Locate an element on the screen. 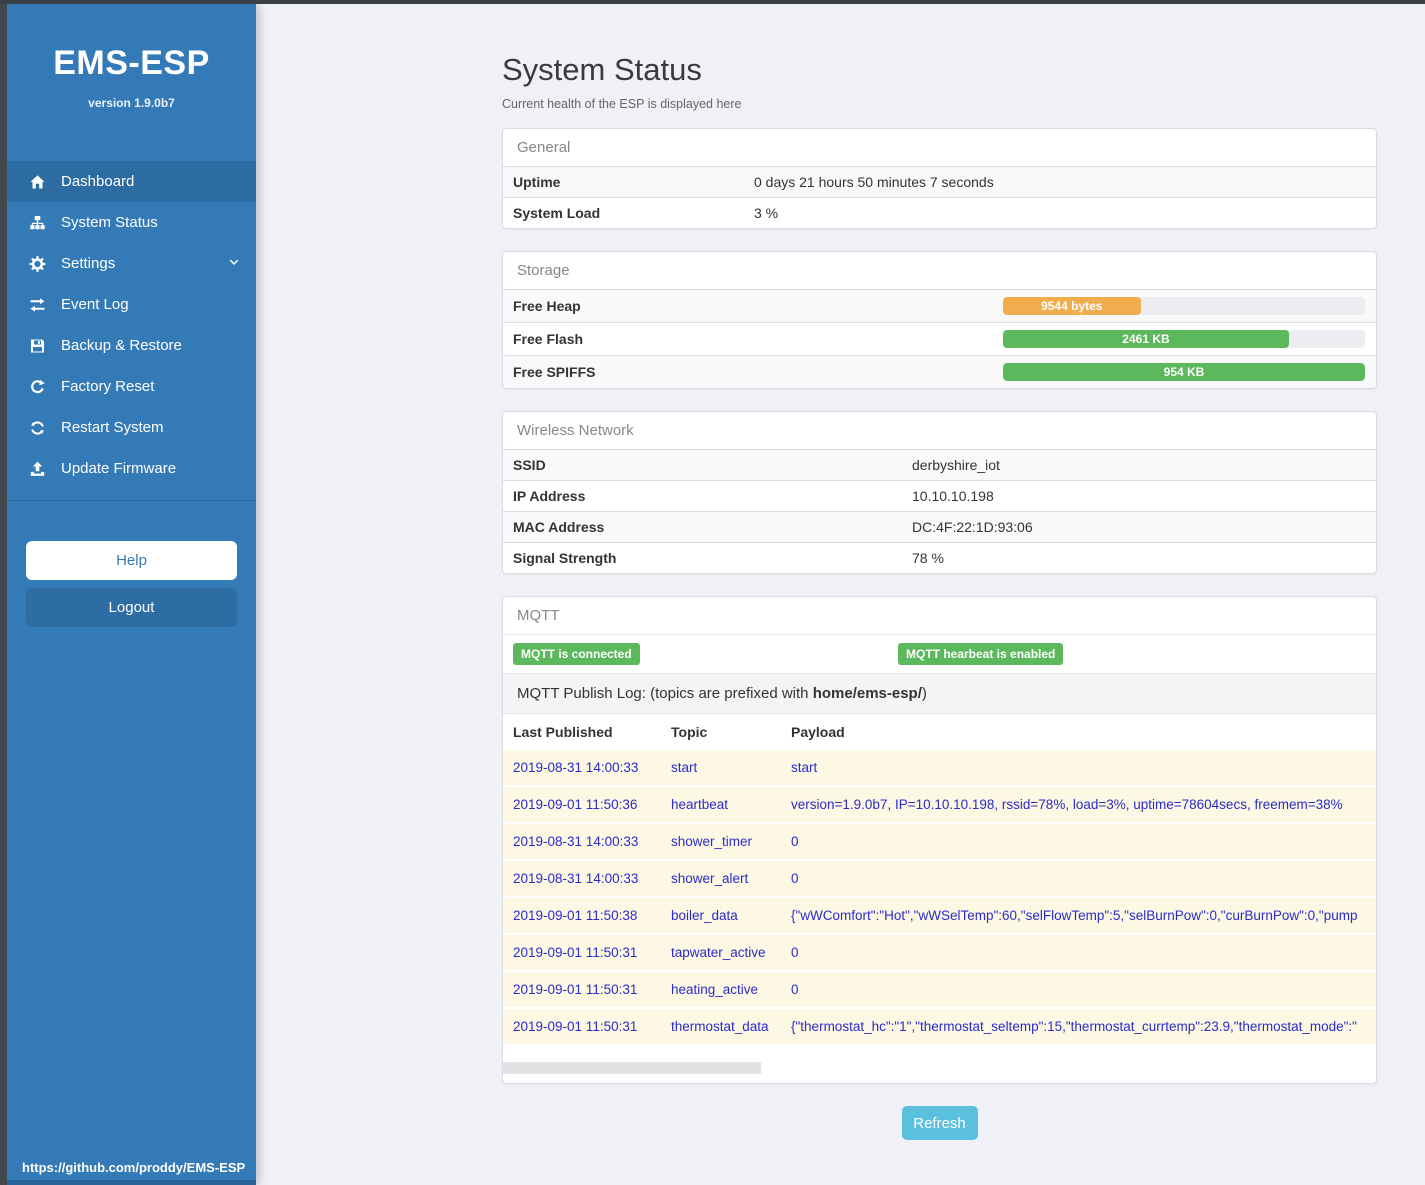 This screenshot has width=1425, height=1185. row-value: 3 % is located at coordinates (766, 213).